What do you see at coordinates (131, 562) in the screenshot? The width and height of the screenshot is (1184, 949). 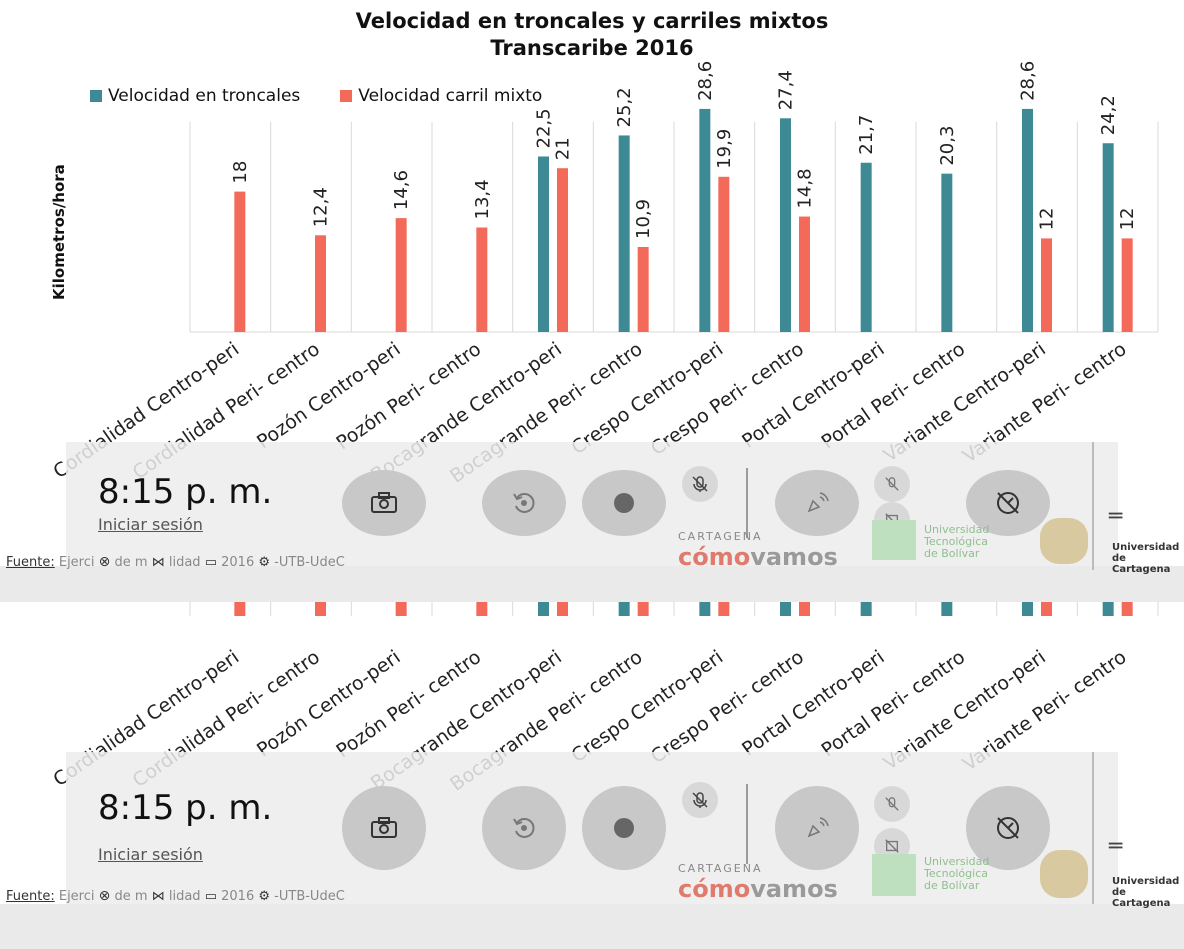 I see `footer-frag2: de m` at bounding box center [131, 562].